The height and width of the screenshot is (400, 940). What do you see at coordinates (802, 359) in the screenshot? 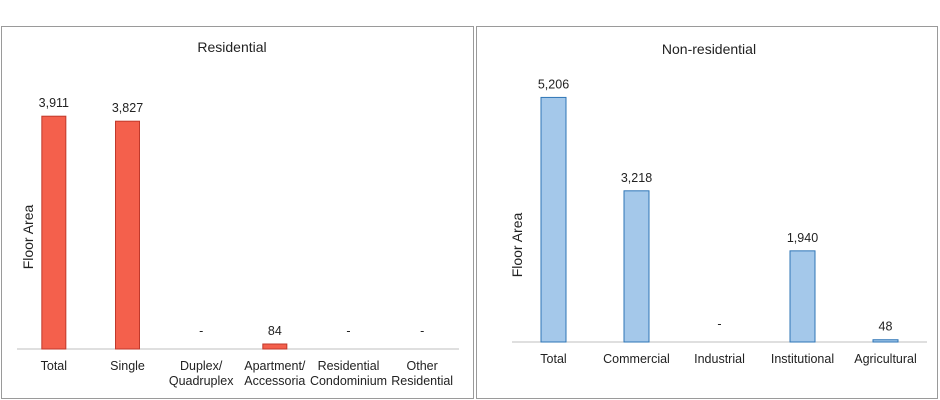
I see `non-residential-category-label-3: Institutional` at bounding box center [802, 359].